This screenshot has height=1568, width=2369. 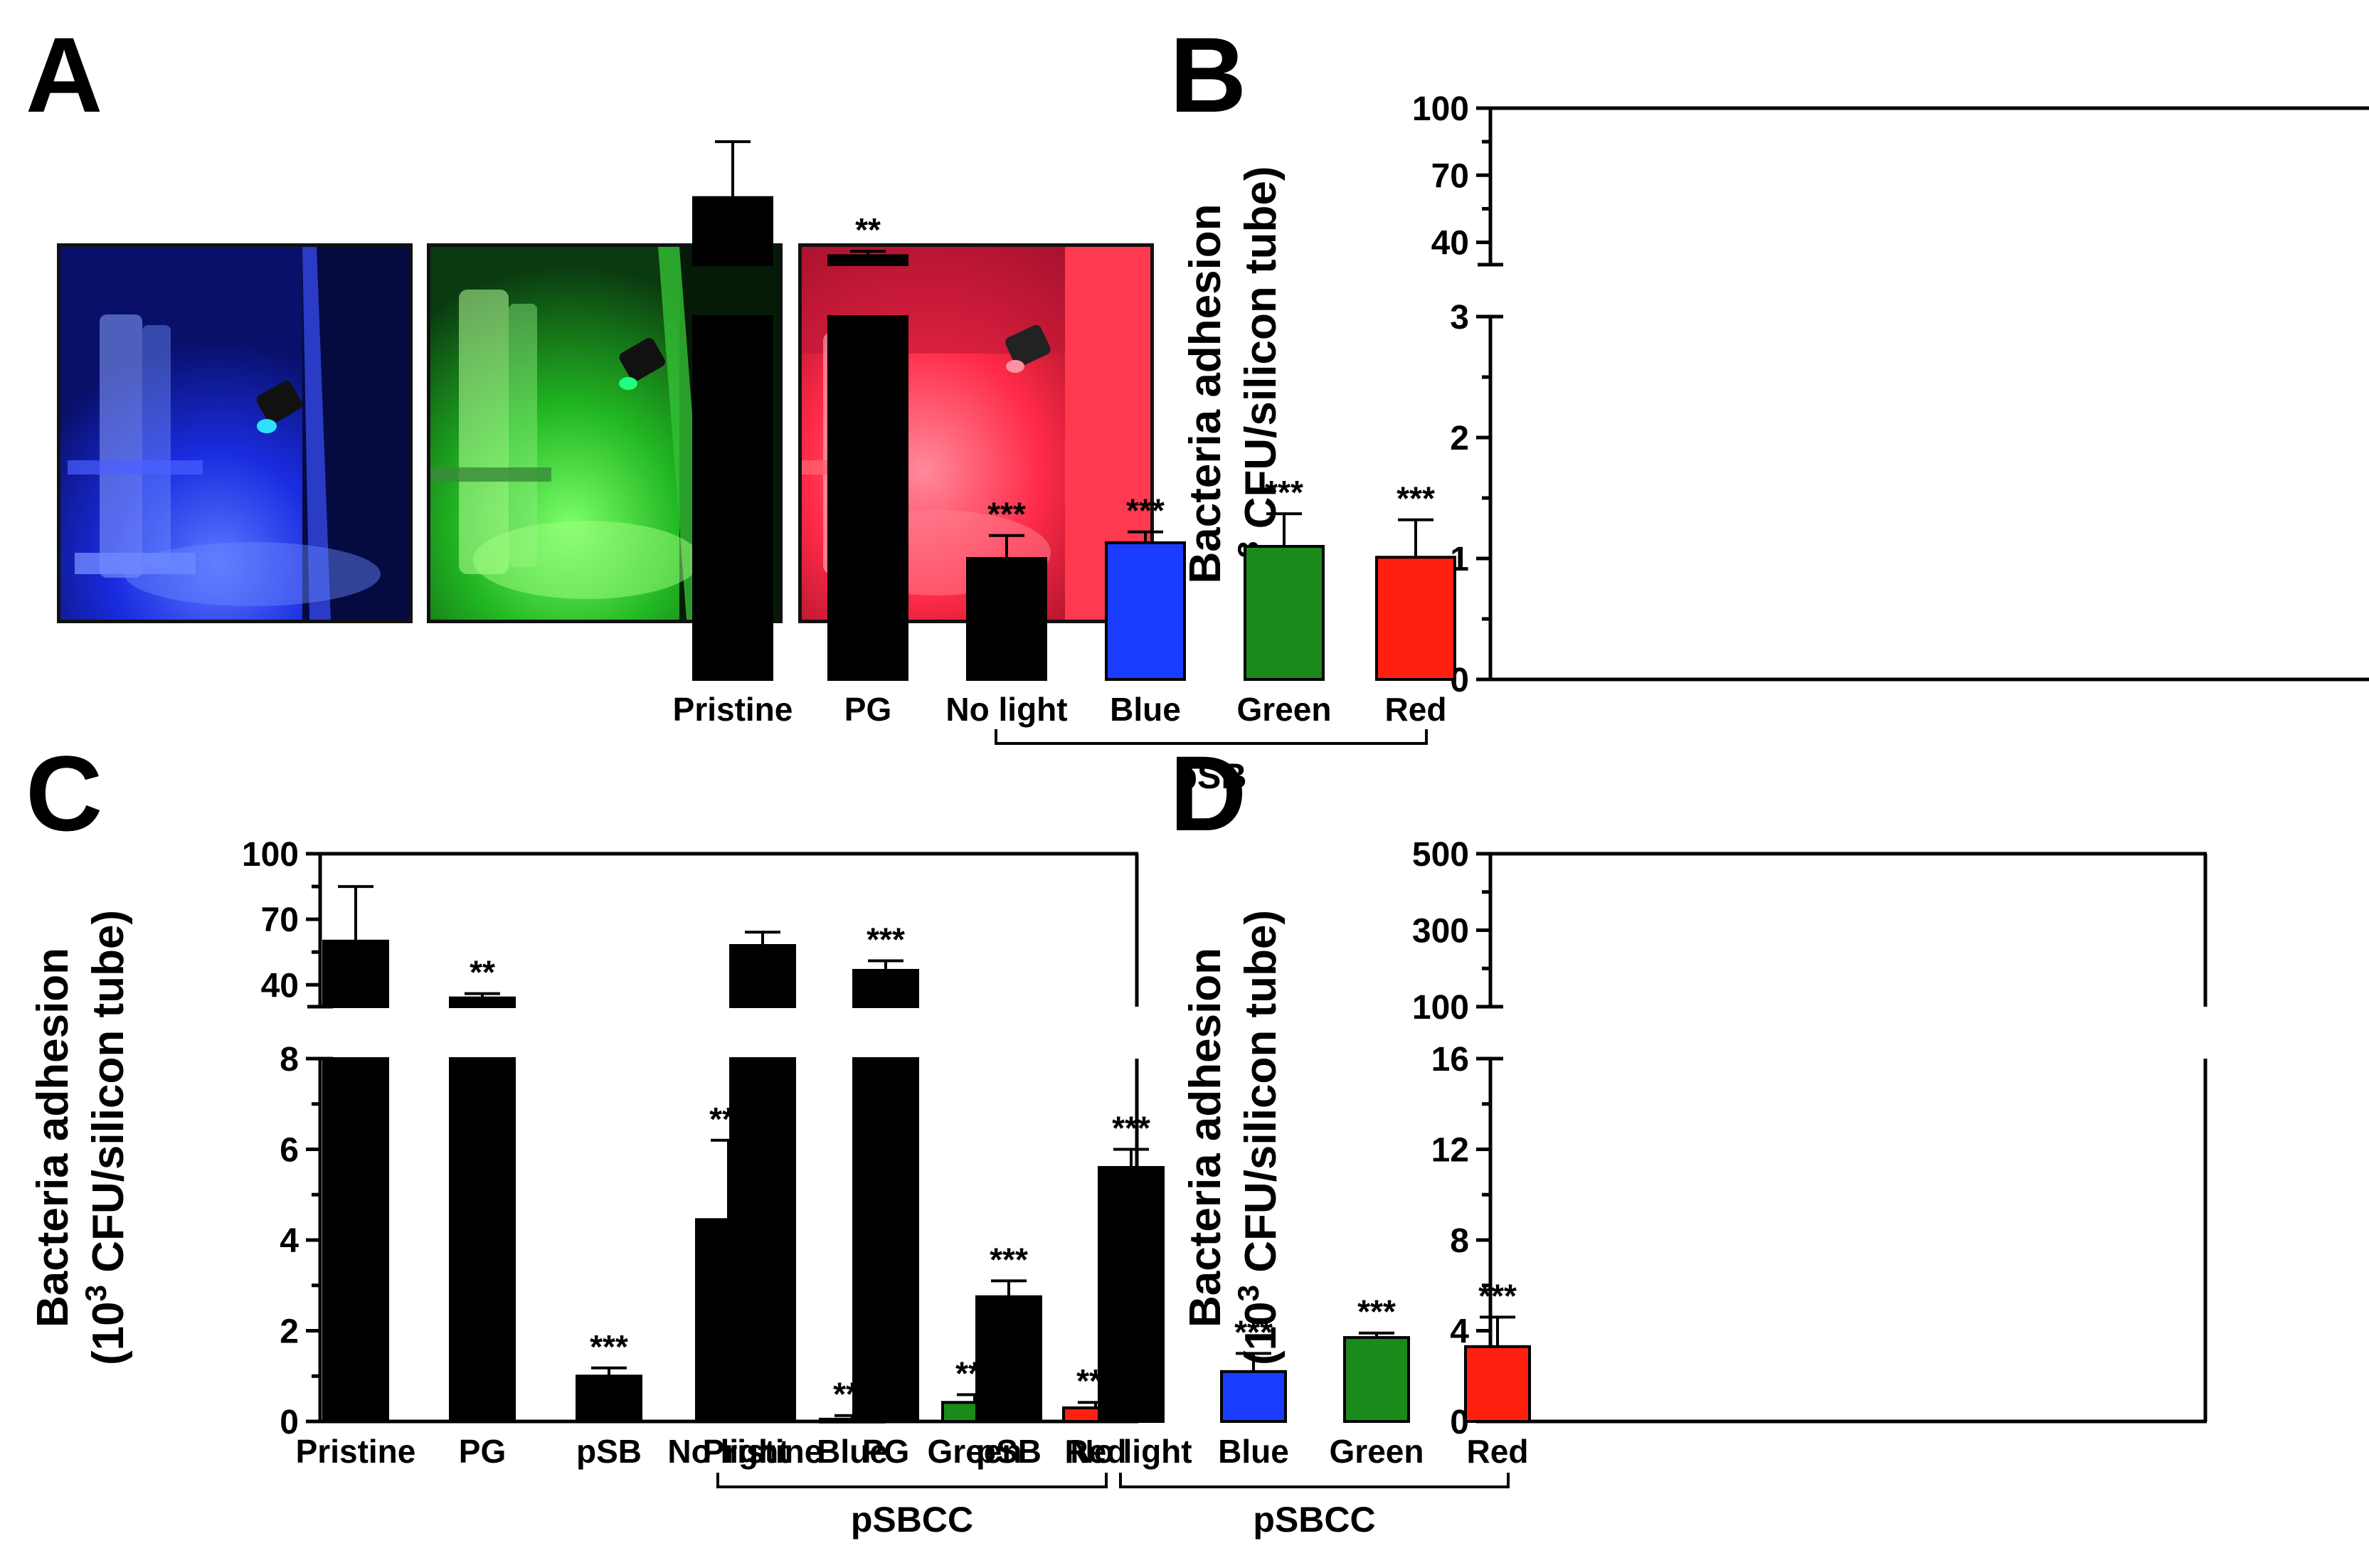 What do you see at coordinates (1416, 709) in the screenshot?
I see `x-tick-label-b: Red` at bounding box center [1416, 709].